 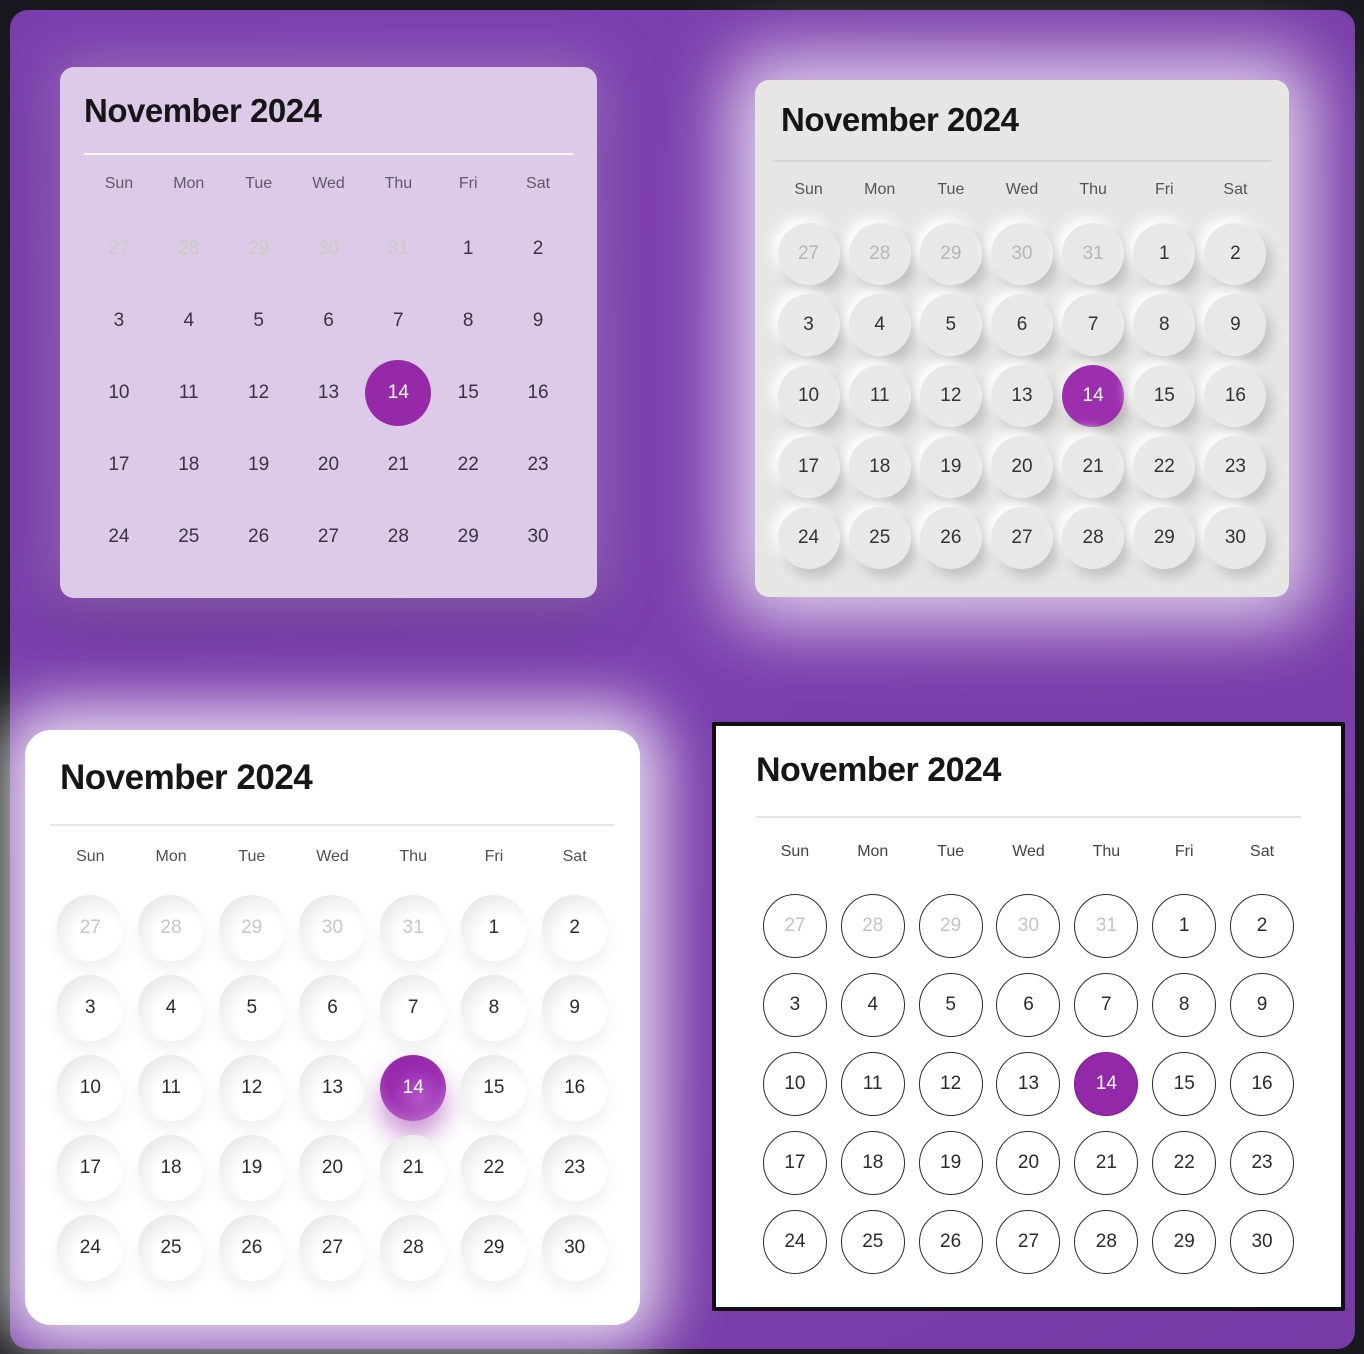 I want to click on day-cell: 1, so click(x=1164, y=253).